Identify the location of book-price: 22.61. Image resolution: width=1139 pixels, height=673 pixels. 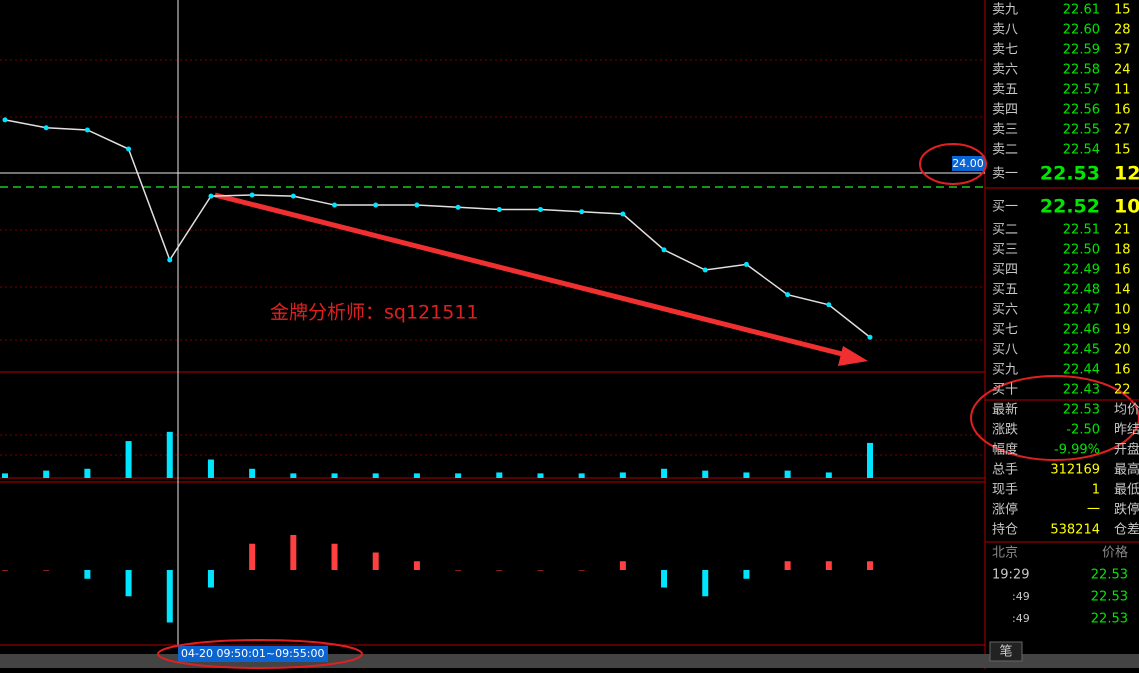
(1081, 10).